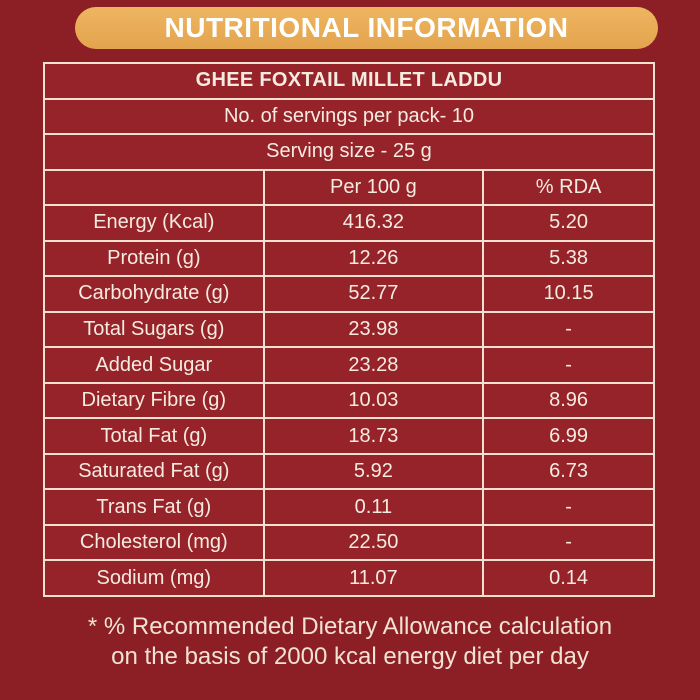  What do you see at coordinates (154, 258) in the screenshot?
I see `row-label: Protein (g)` at bounding box center [154, 258].